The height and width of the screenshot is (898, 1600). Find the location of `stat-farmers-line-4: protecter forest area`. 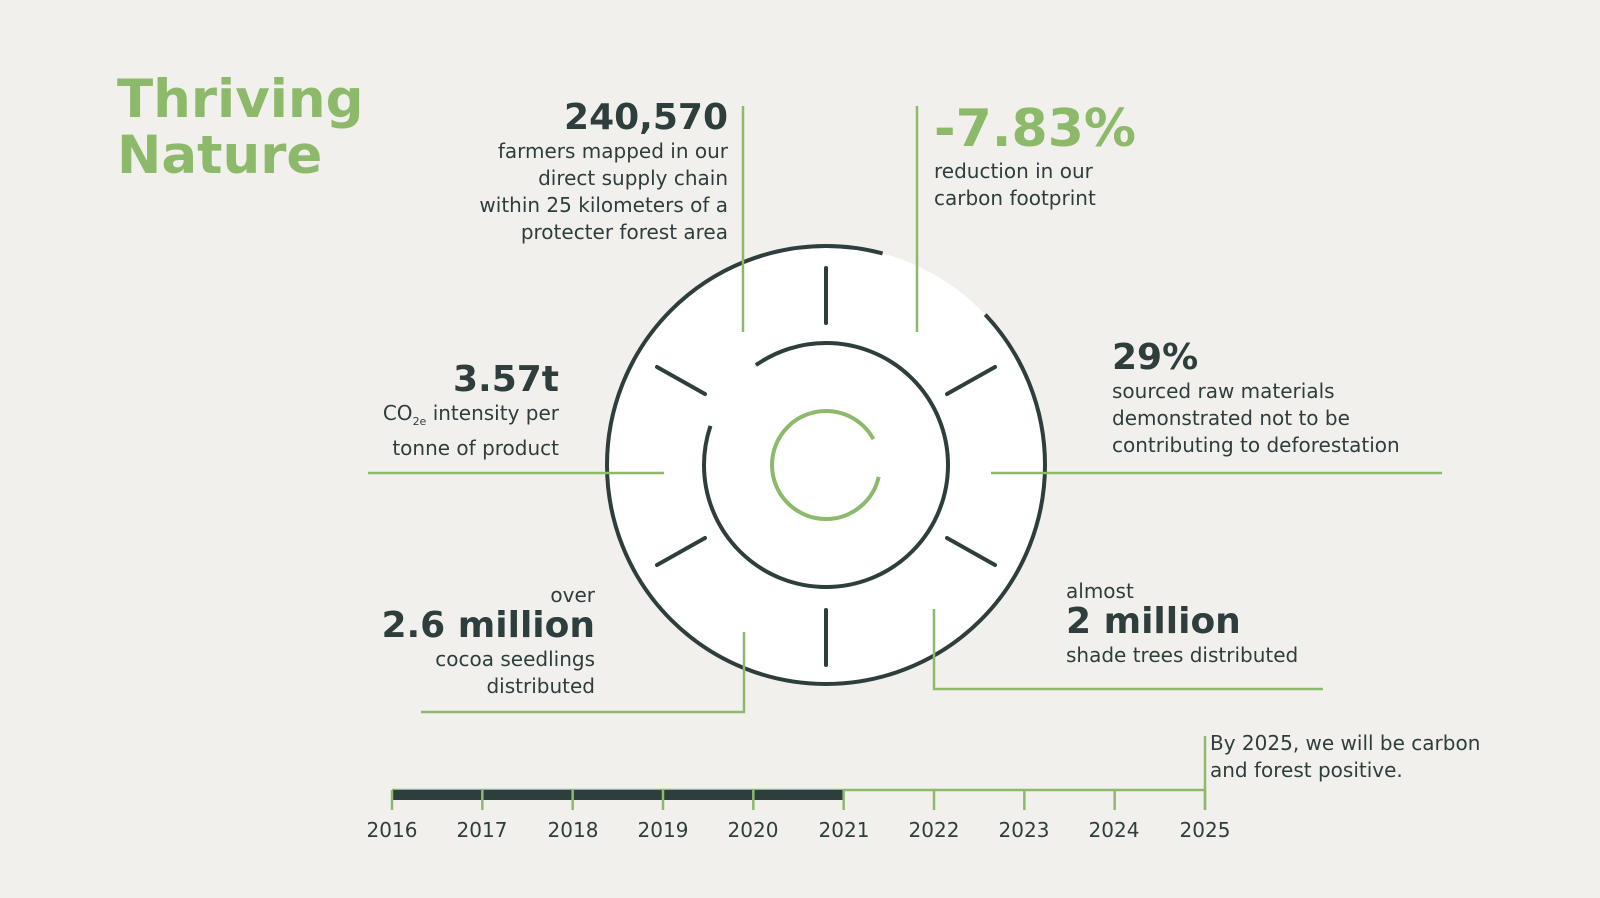

stat-farmers-line-4: protecter forest area is located at coordinates (624, 232).